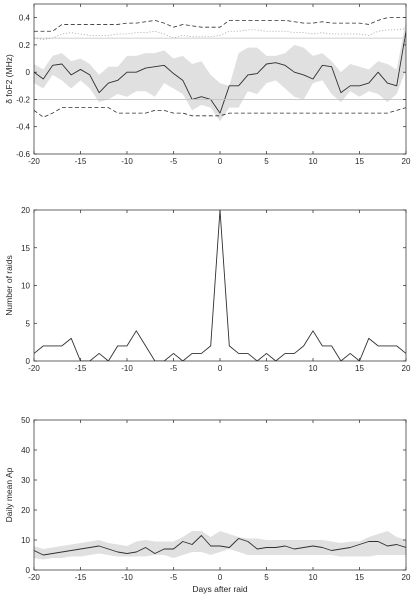 This screenshot has height=600, width=414. Describe the element at coordinates (23, 154) in the screenshot. I see `y-tick-label: -0.6` at that location.